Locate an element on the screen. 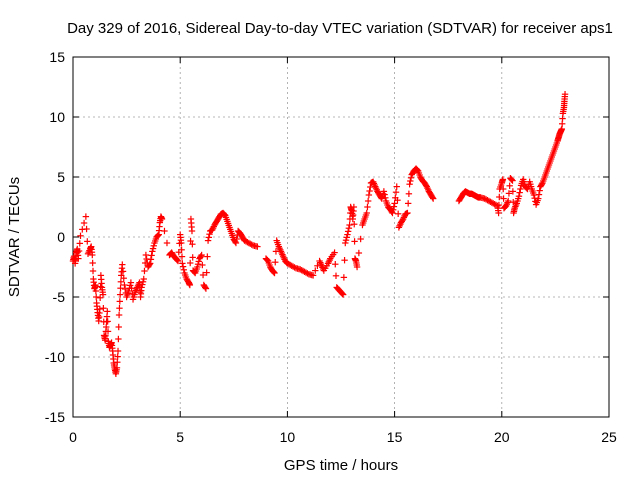 Image resolution: width=640 pixels, height=480 pixels. x-tick-label: 5 is located at coordinates (180, 437).